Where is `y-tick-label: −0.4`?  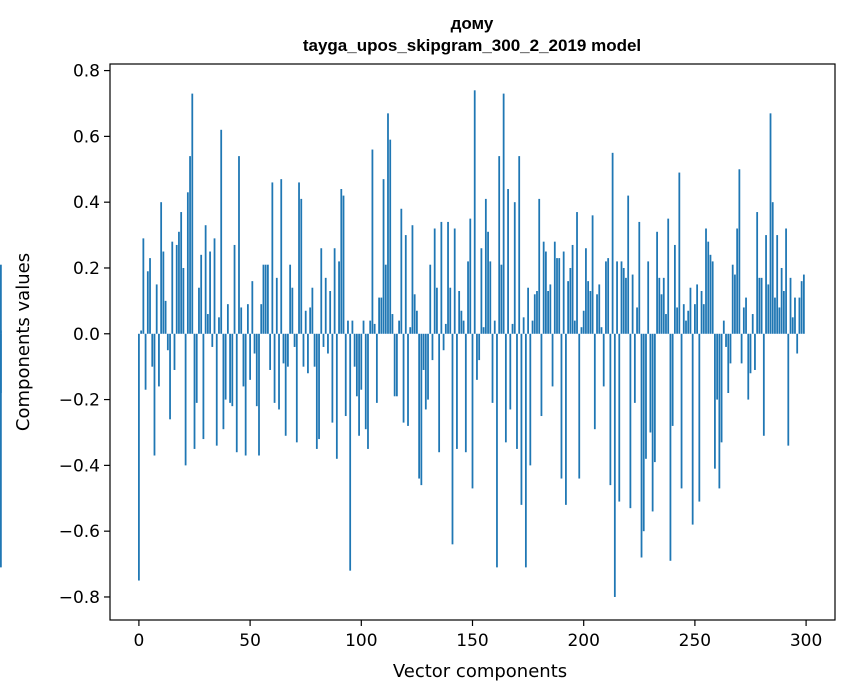 y-tick-label: −0.4 is located at coordinates (79, 466).